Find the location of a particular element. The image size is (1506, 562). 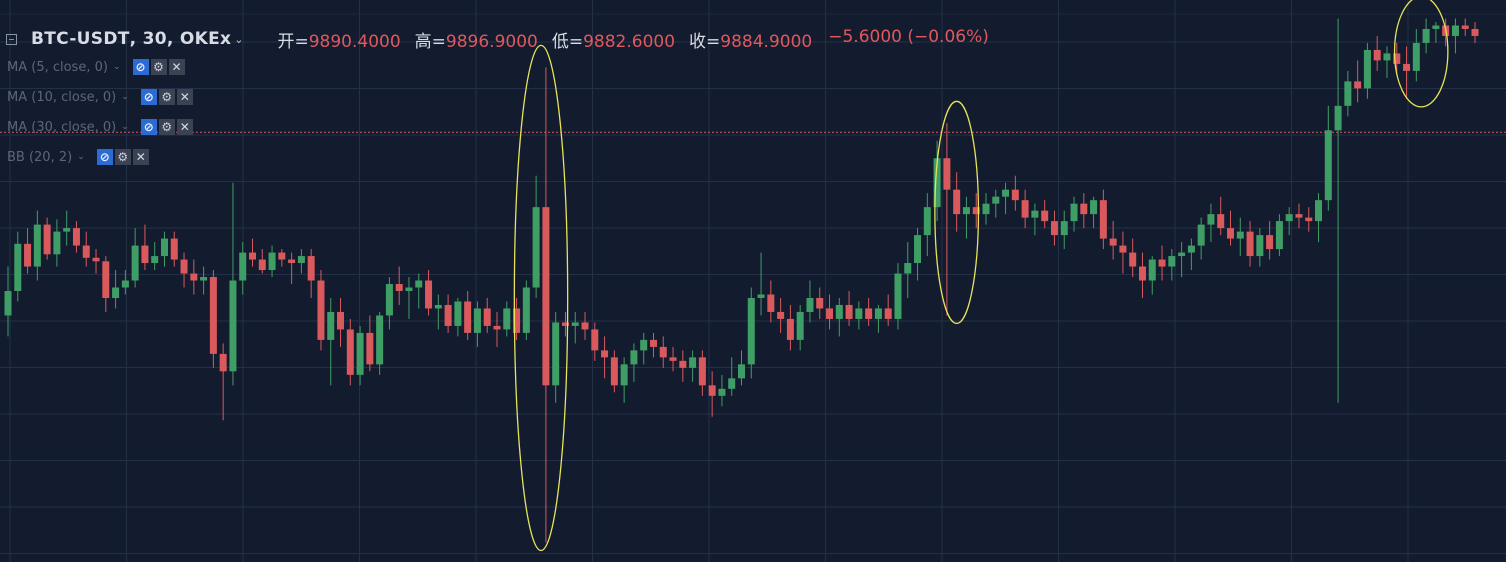

indicator-row: BB (20, 2) ⌄ ⊘ ⚙ ✕ is located at coordinates (498, 157).